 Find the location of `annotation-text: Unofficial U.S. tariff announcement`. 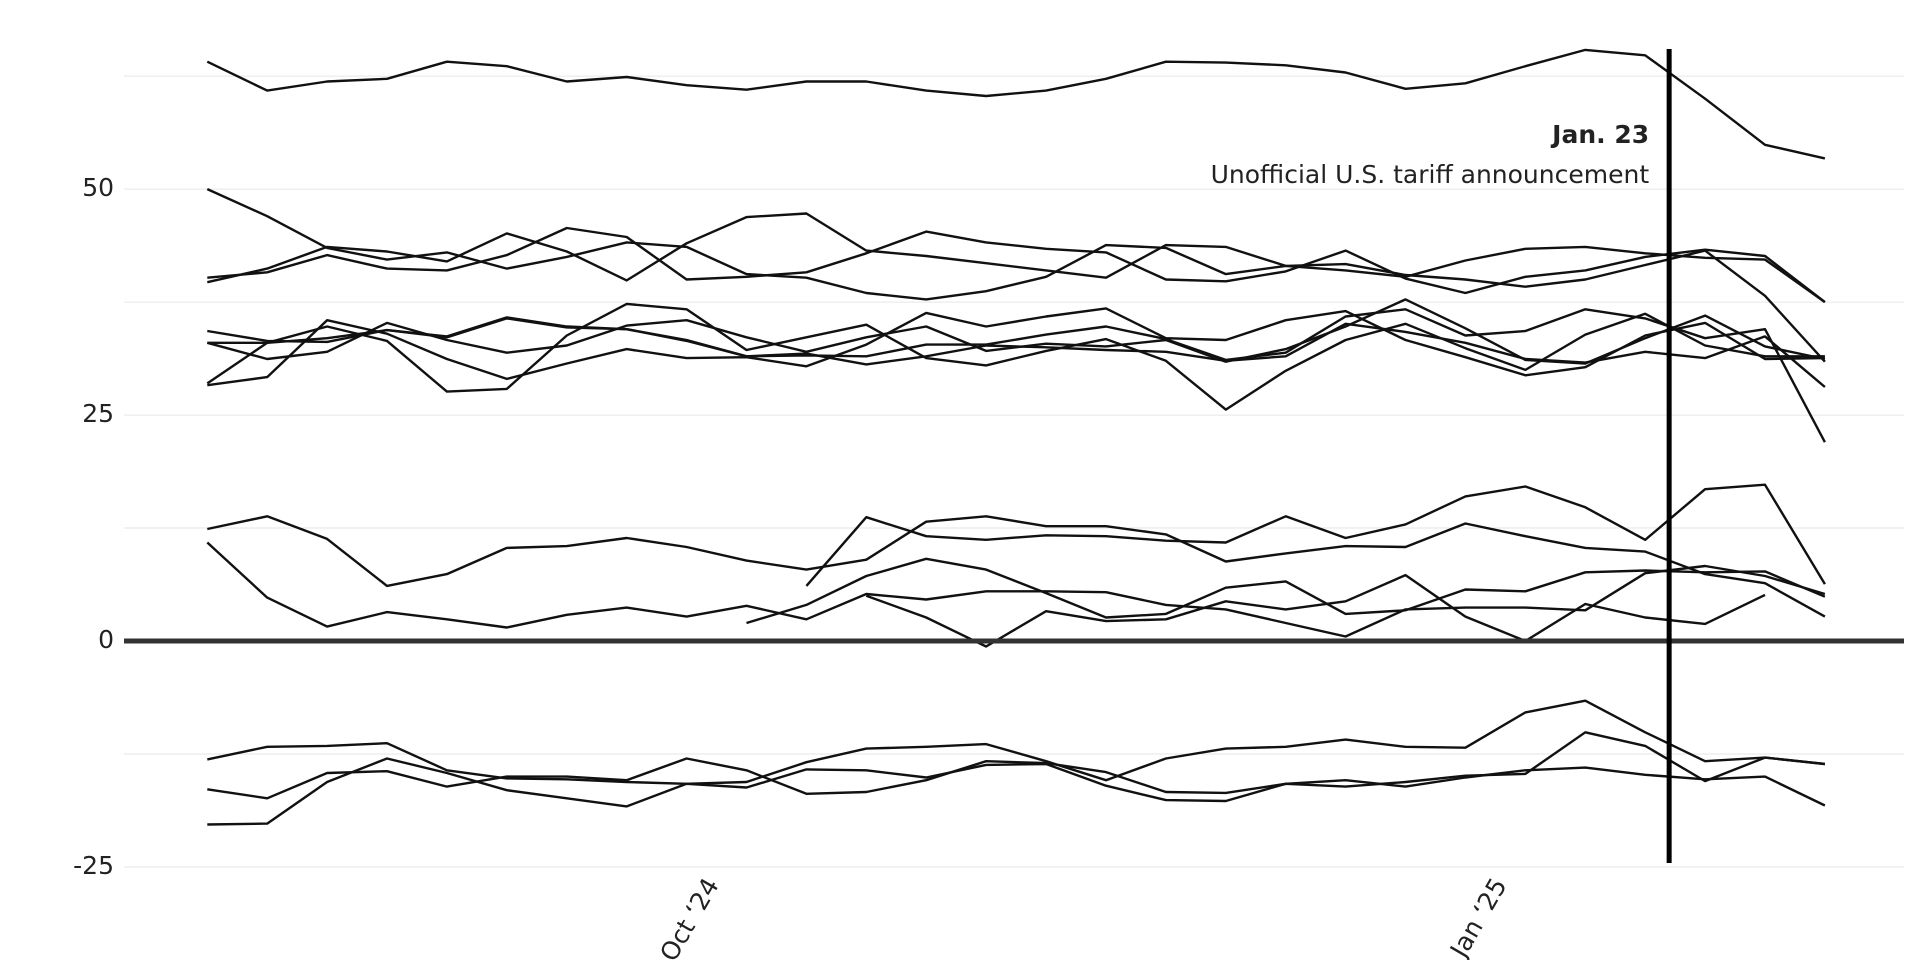

annotation-text: Unofficial U.S. tariff announcement is located at coordinates (1430, 174).